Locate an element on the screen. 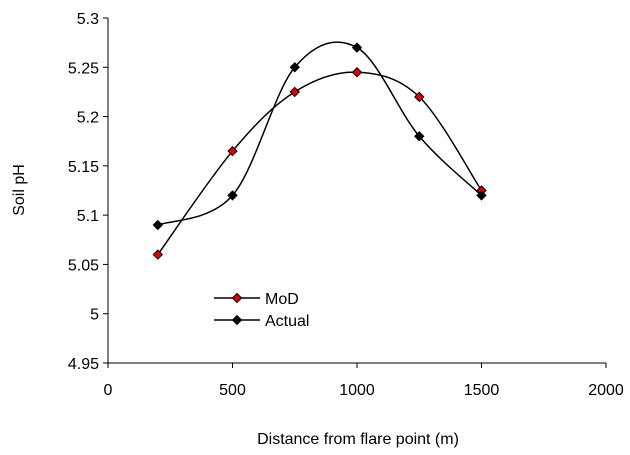  legend: MoD Actual is located at coordinates (261, 310).